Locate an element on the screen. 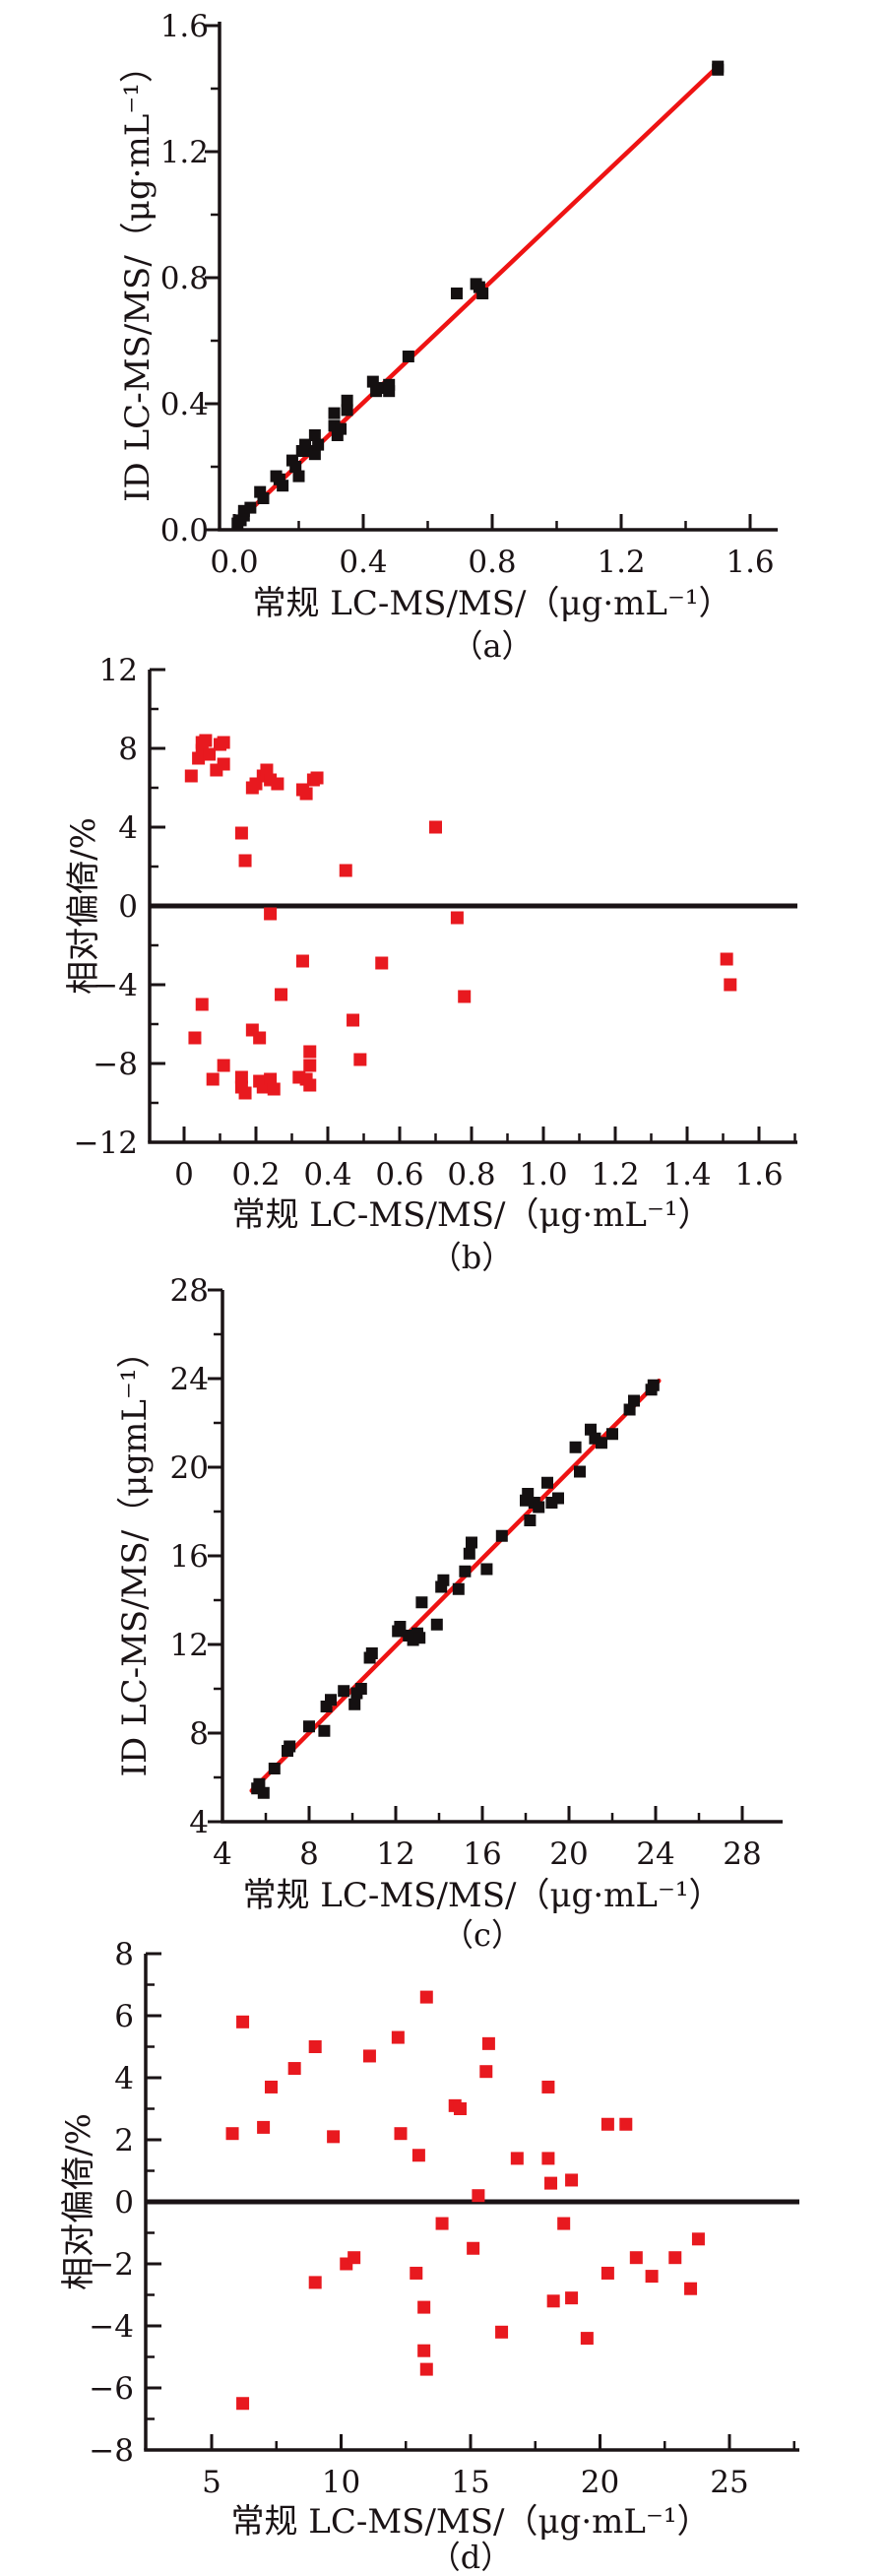 The height and width of the screenshot is (2576, 885). x-tick-label: 1.2 is located at coordinates (615, 1174).